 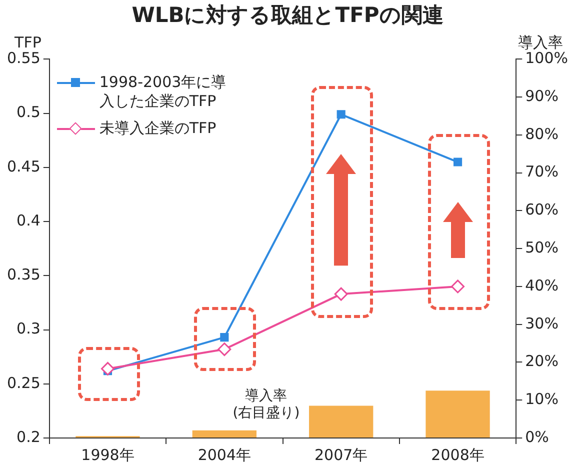 I want to click on y2-tick-label: 70%, so click(x=541, y=171).